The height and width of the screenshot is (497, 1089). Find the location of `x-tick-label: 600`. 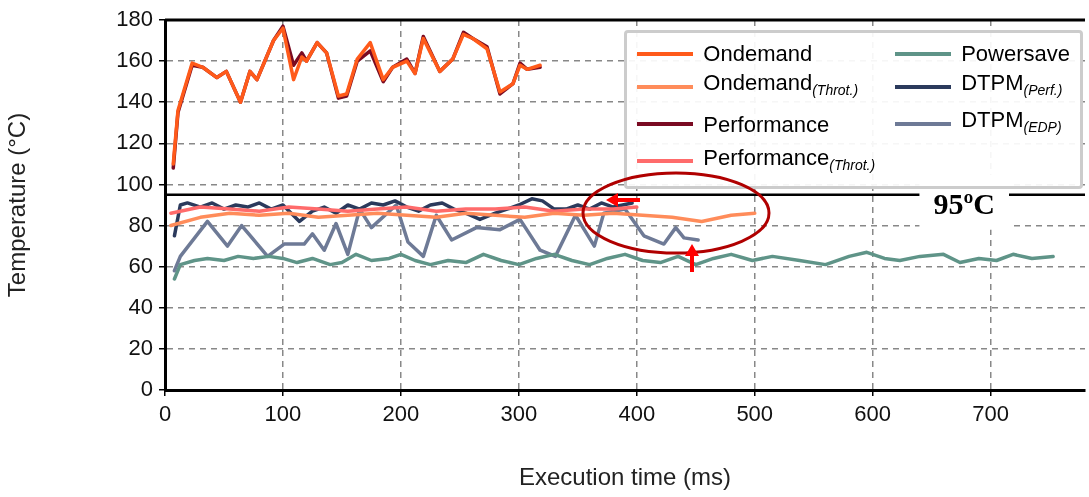

x-tick-label: 600 is located at coordinates (873, 414).